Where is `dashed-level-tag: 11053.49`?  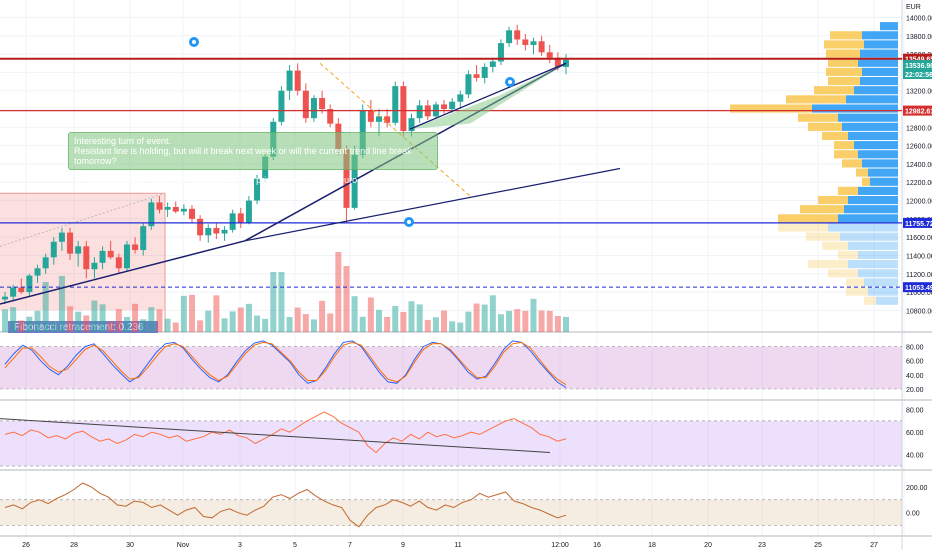 dashed-level-tag: 11053.49 is located at coordinates (918, 288).